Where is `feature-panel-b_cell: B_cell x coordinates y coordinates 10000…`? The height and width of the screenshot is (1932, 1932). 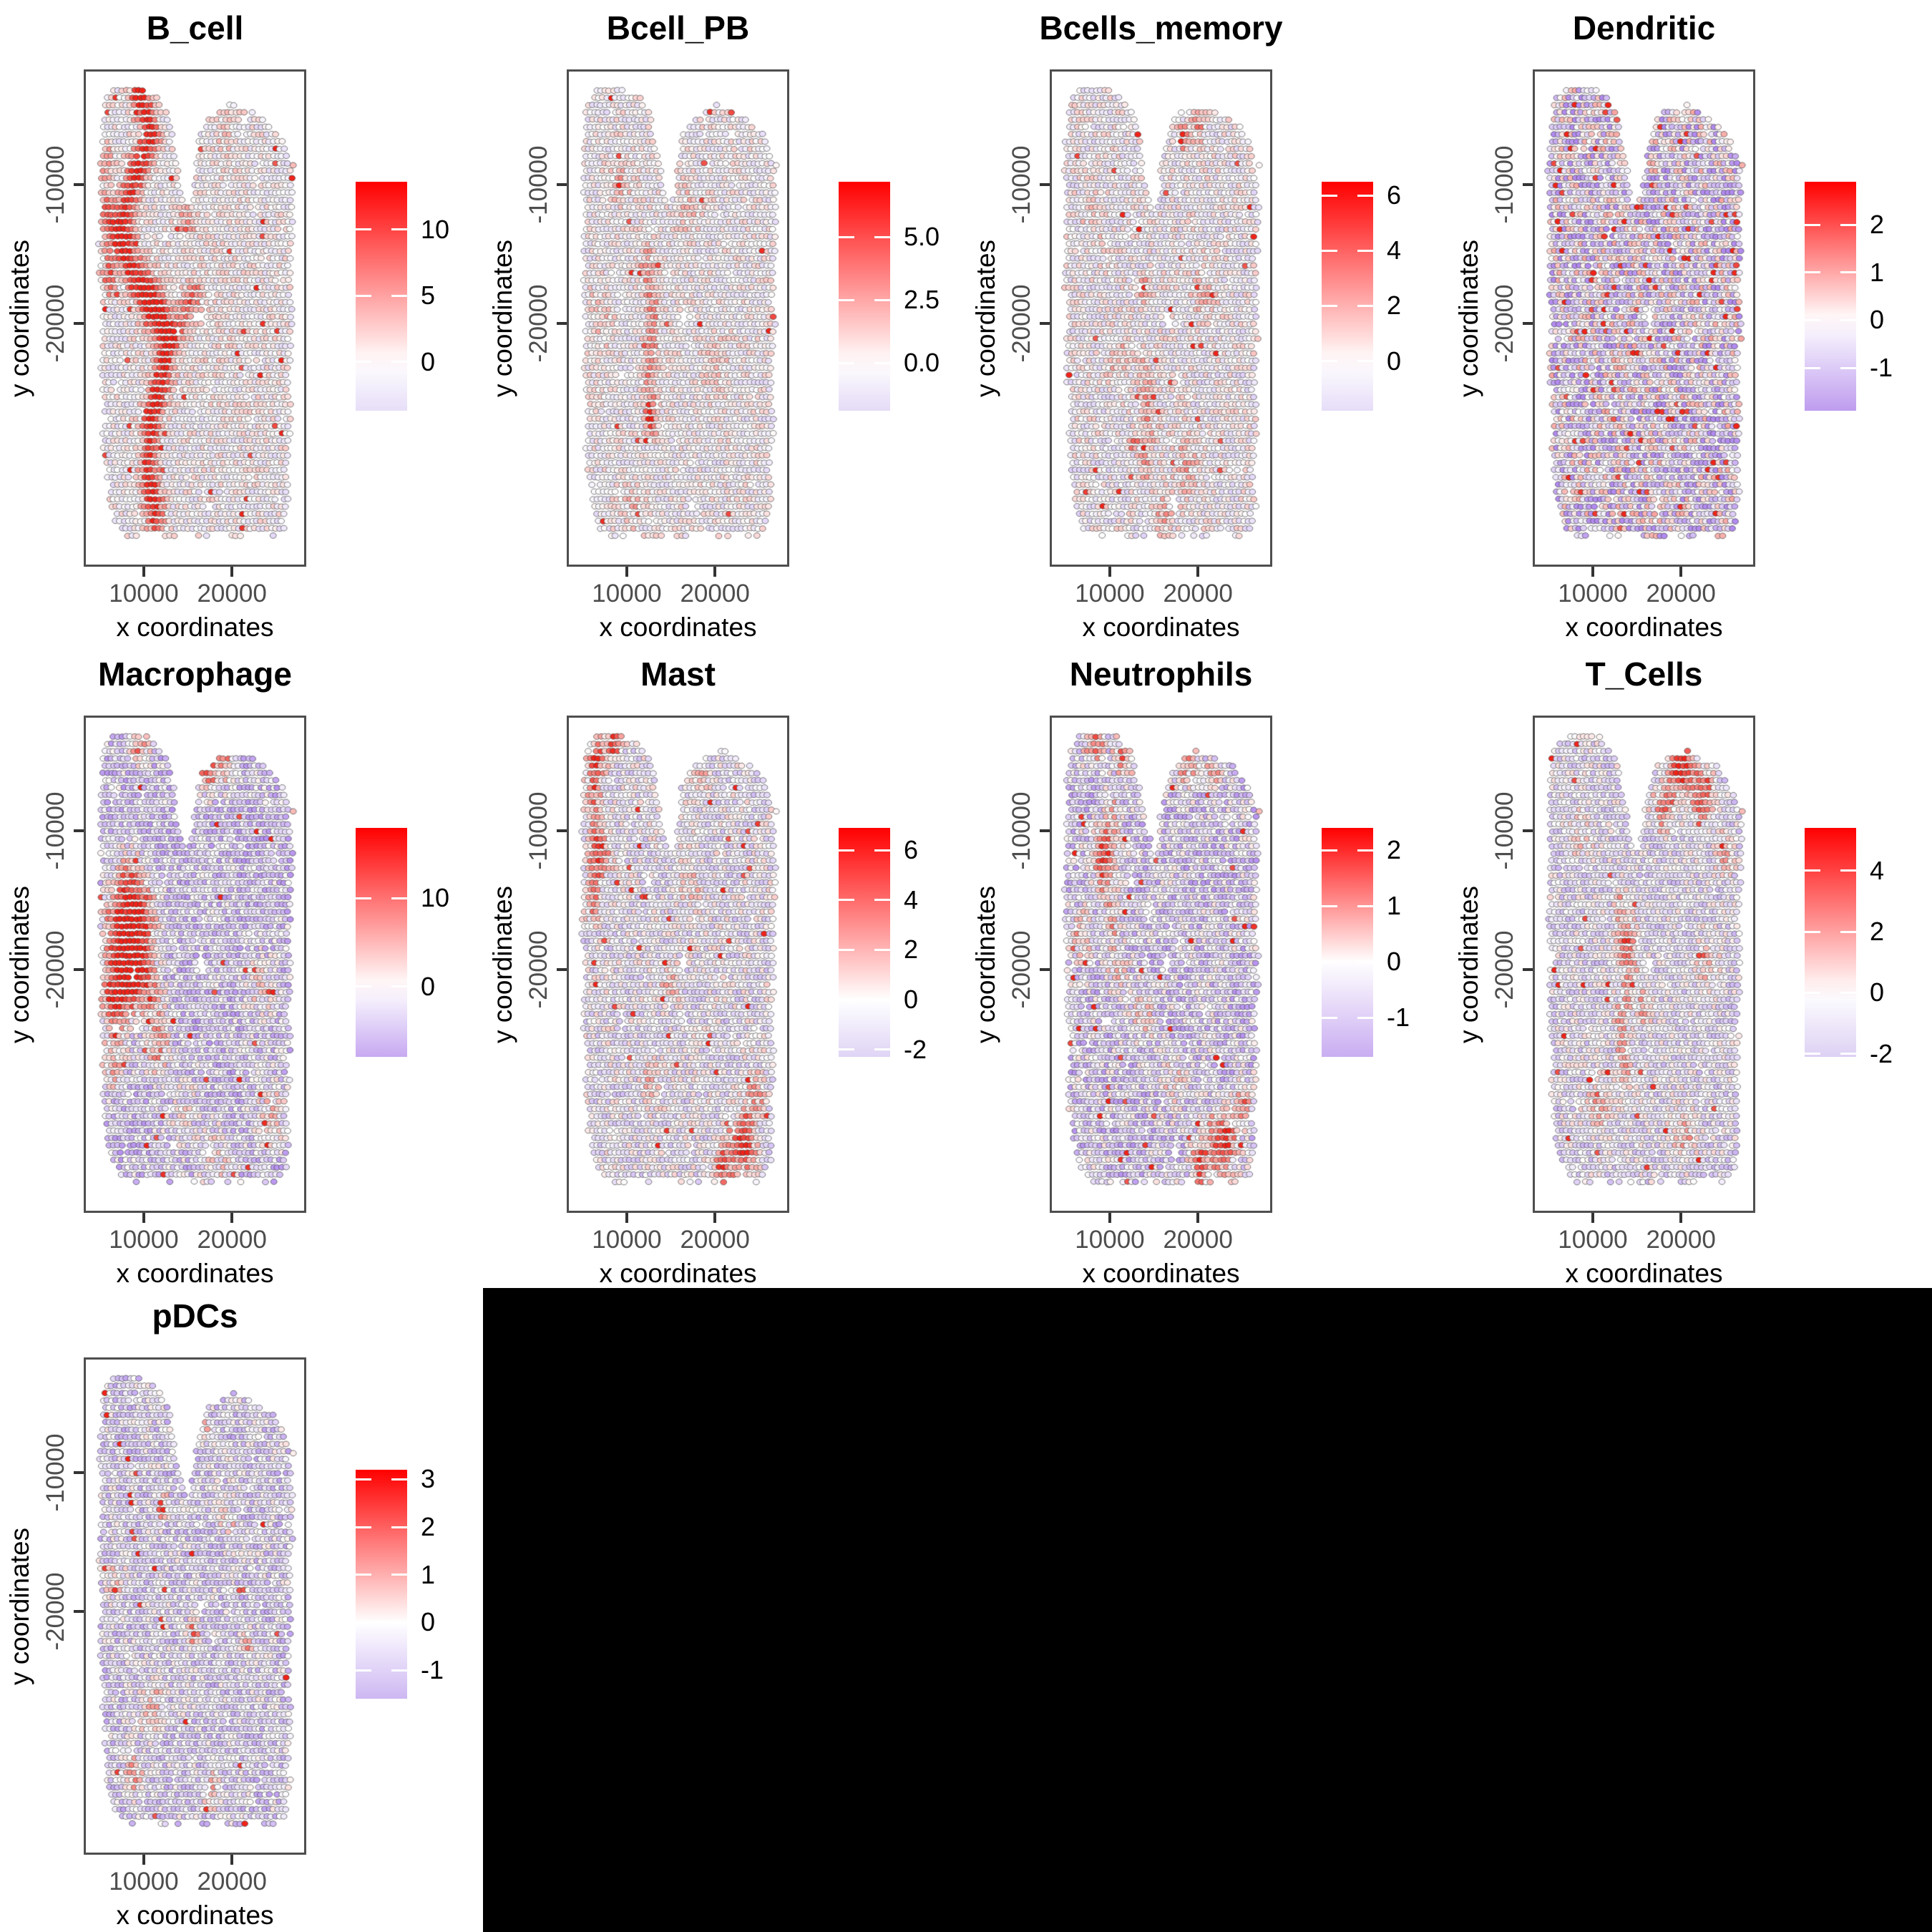
feature-panel-b_cell: B_cell x coordinates y coordinates 10000… is located at coordinates (241, 322).